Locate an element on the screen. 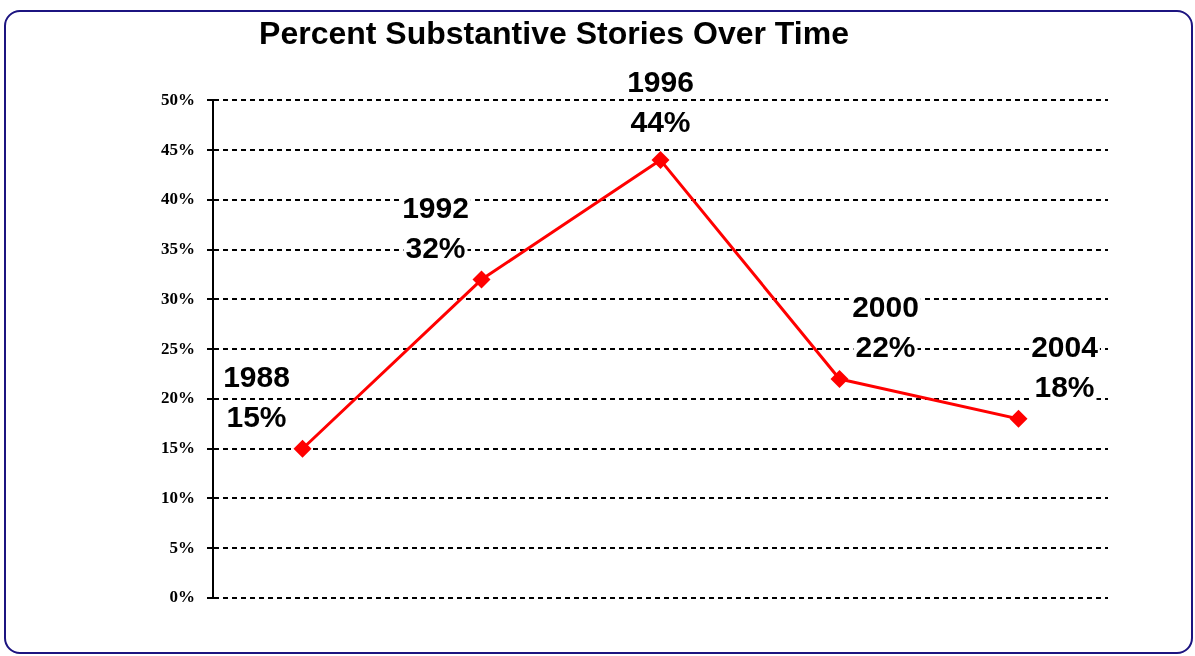 This screenshot has width=1195, height=656. y-tick-label: 40% is located at coordinates (178, 199).